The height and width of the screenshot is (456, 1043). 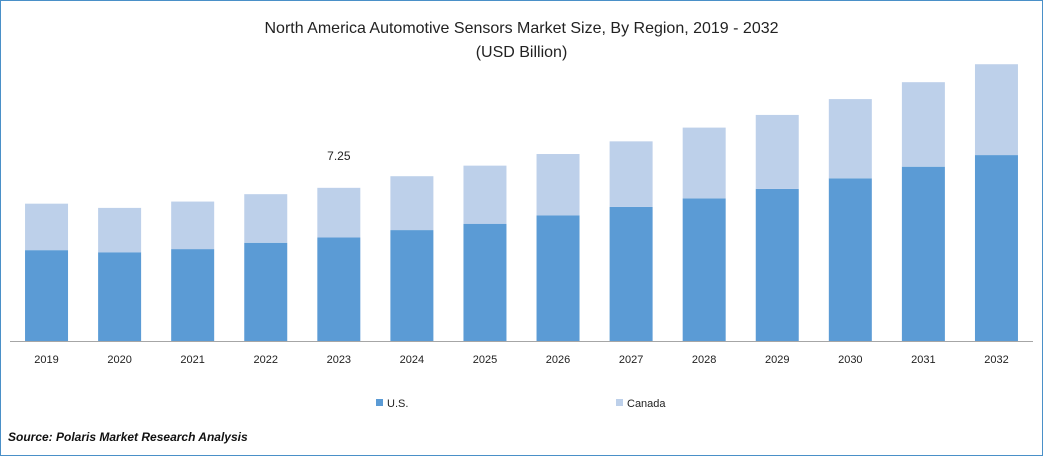 I want to click on bar-us-2027, so click(x=631, y=273).